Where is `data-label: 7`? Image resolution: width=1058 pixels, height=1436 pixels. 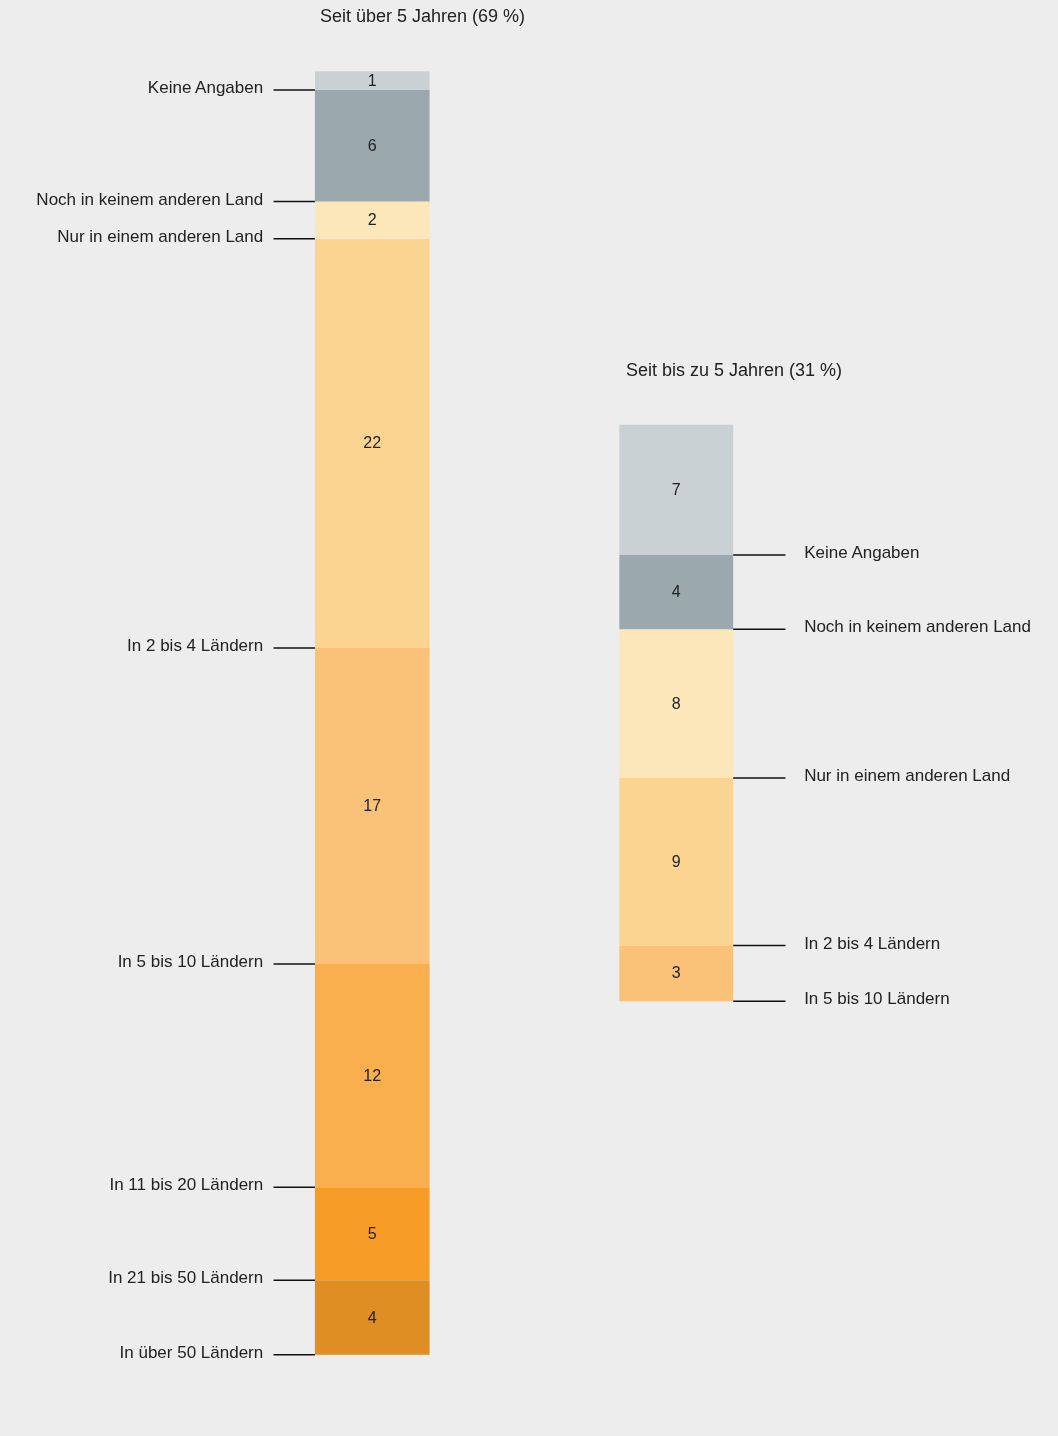
data-label: 7 is located at coordinates (676, 489).